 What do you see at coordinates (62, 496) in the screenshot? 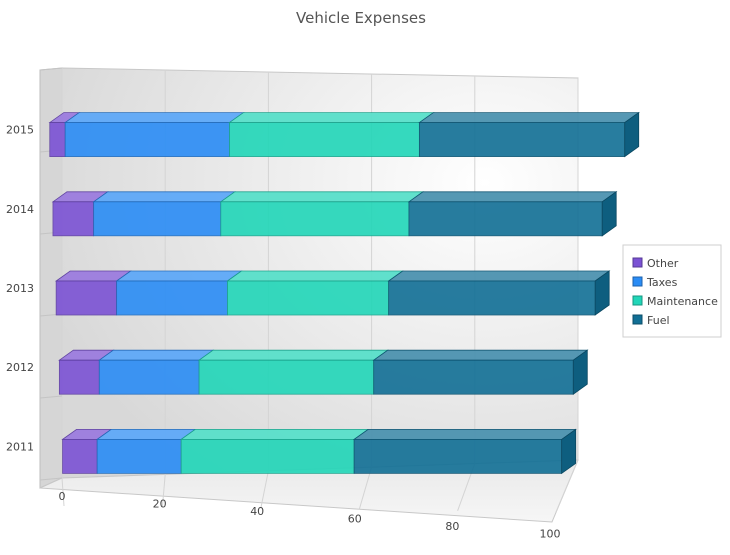
I see `x-tick-label: 0` at bounding box center [62, 496].